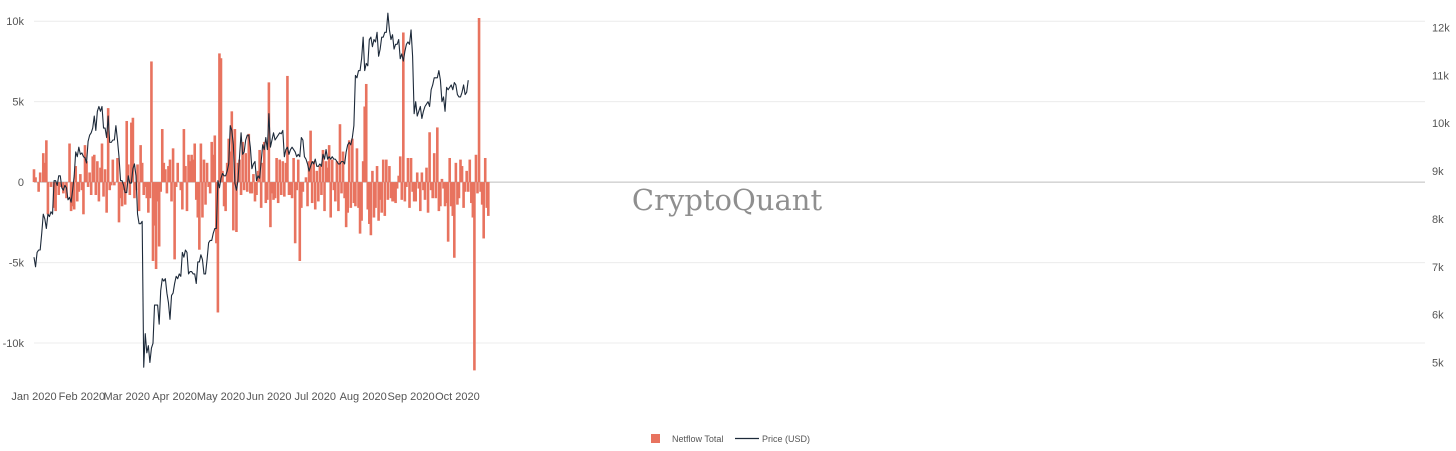 The width and height of the screenshot is (1456, 451). What do you see at coordinates (1438, 172) in the screenshot?
I see `right-tick-label: 9k` at bounding box center [1438, 172].